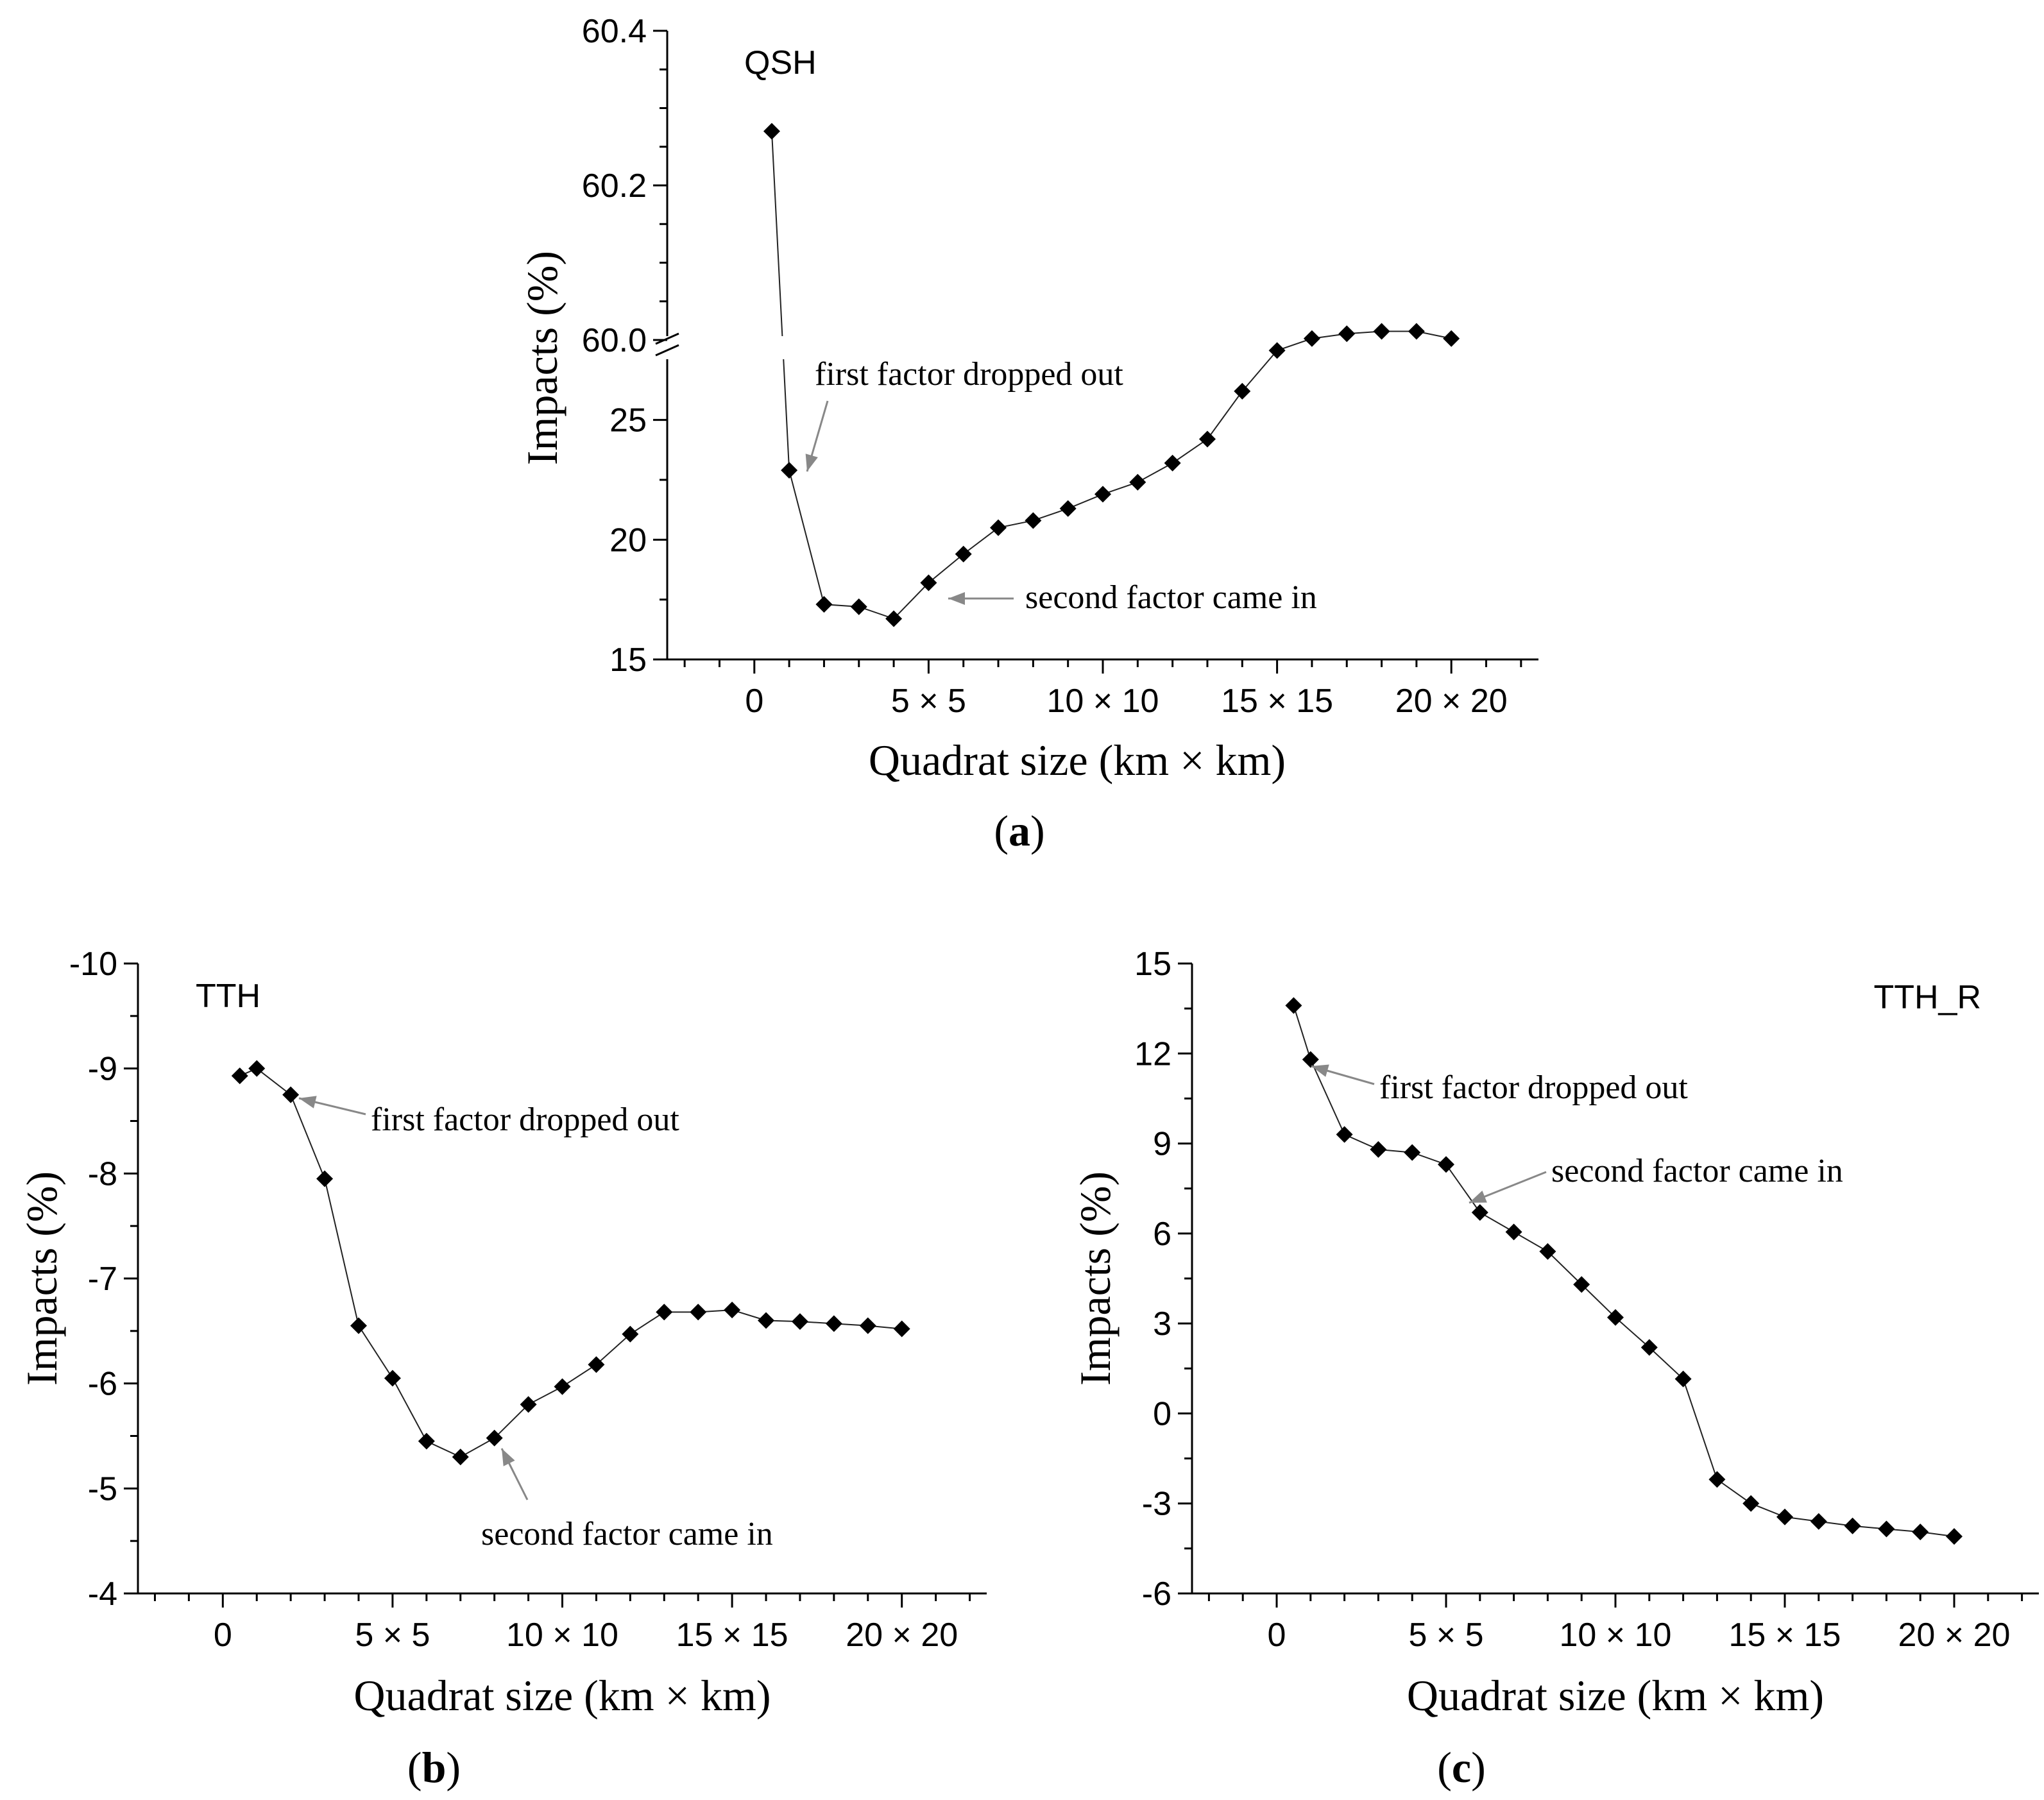 The width and height of the screenshot is (2044, 1800). What do you see at coordinates (102, 1174) in the screenshot?
I see `y-tick-label: -8` at bounding box center [102, 1174].